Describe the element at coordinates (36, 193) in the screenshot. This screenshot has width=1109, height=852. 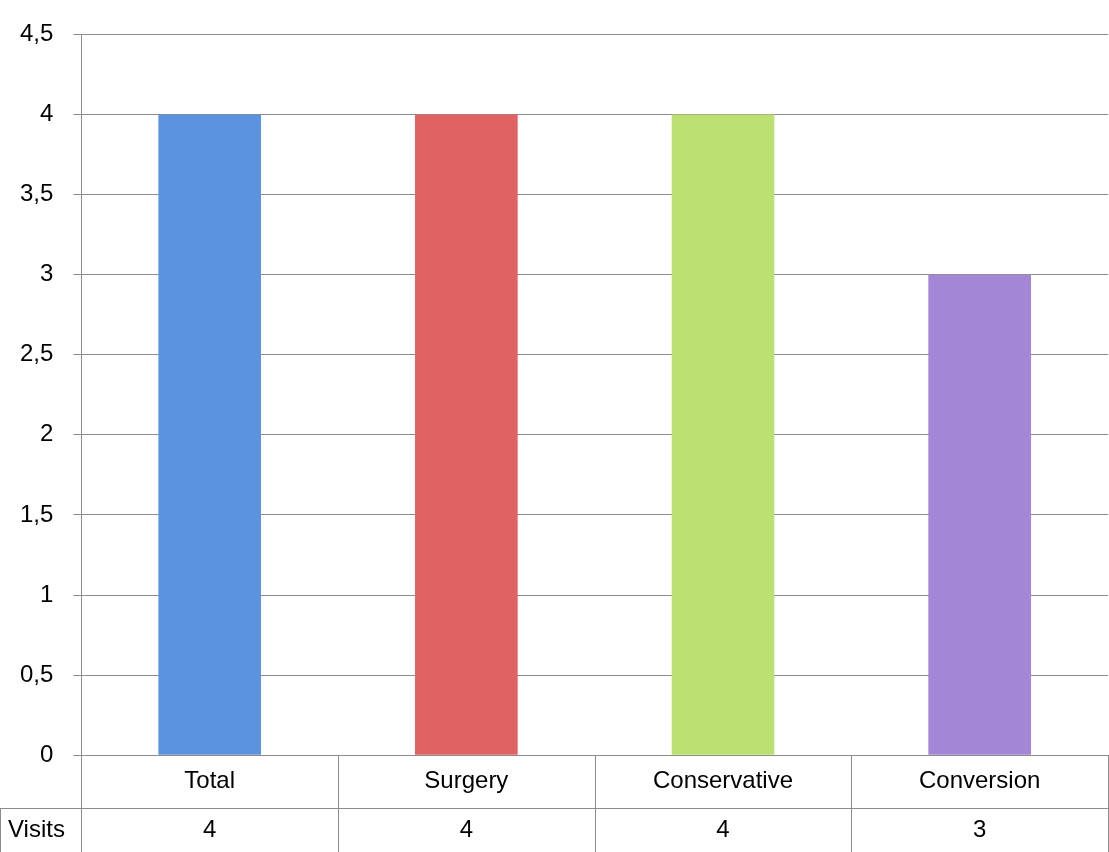
I see `y-tick-label: 3,5` at that location.